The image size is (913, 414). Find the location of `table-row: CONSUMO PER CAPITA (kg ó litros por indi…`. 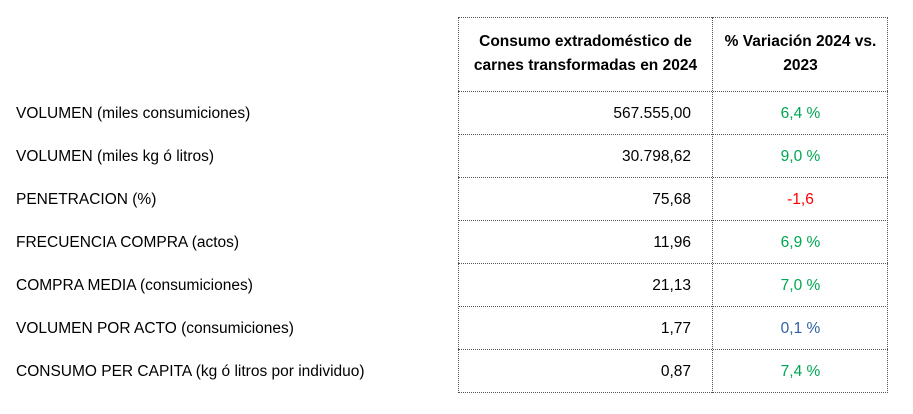

table-row: CONSUMO PER CAPITA (kg ó litros por indi… is located at coordinates (456, 371).